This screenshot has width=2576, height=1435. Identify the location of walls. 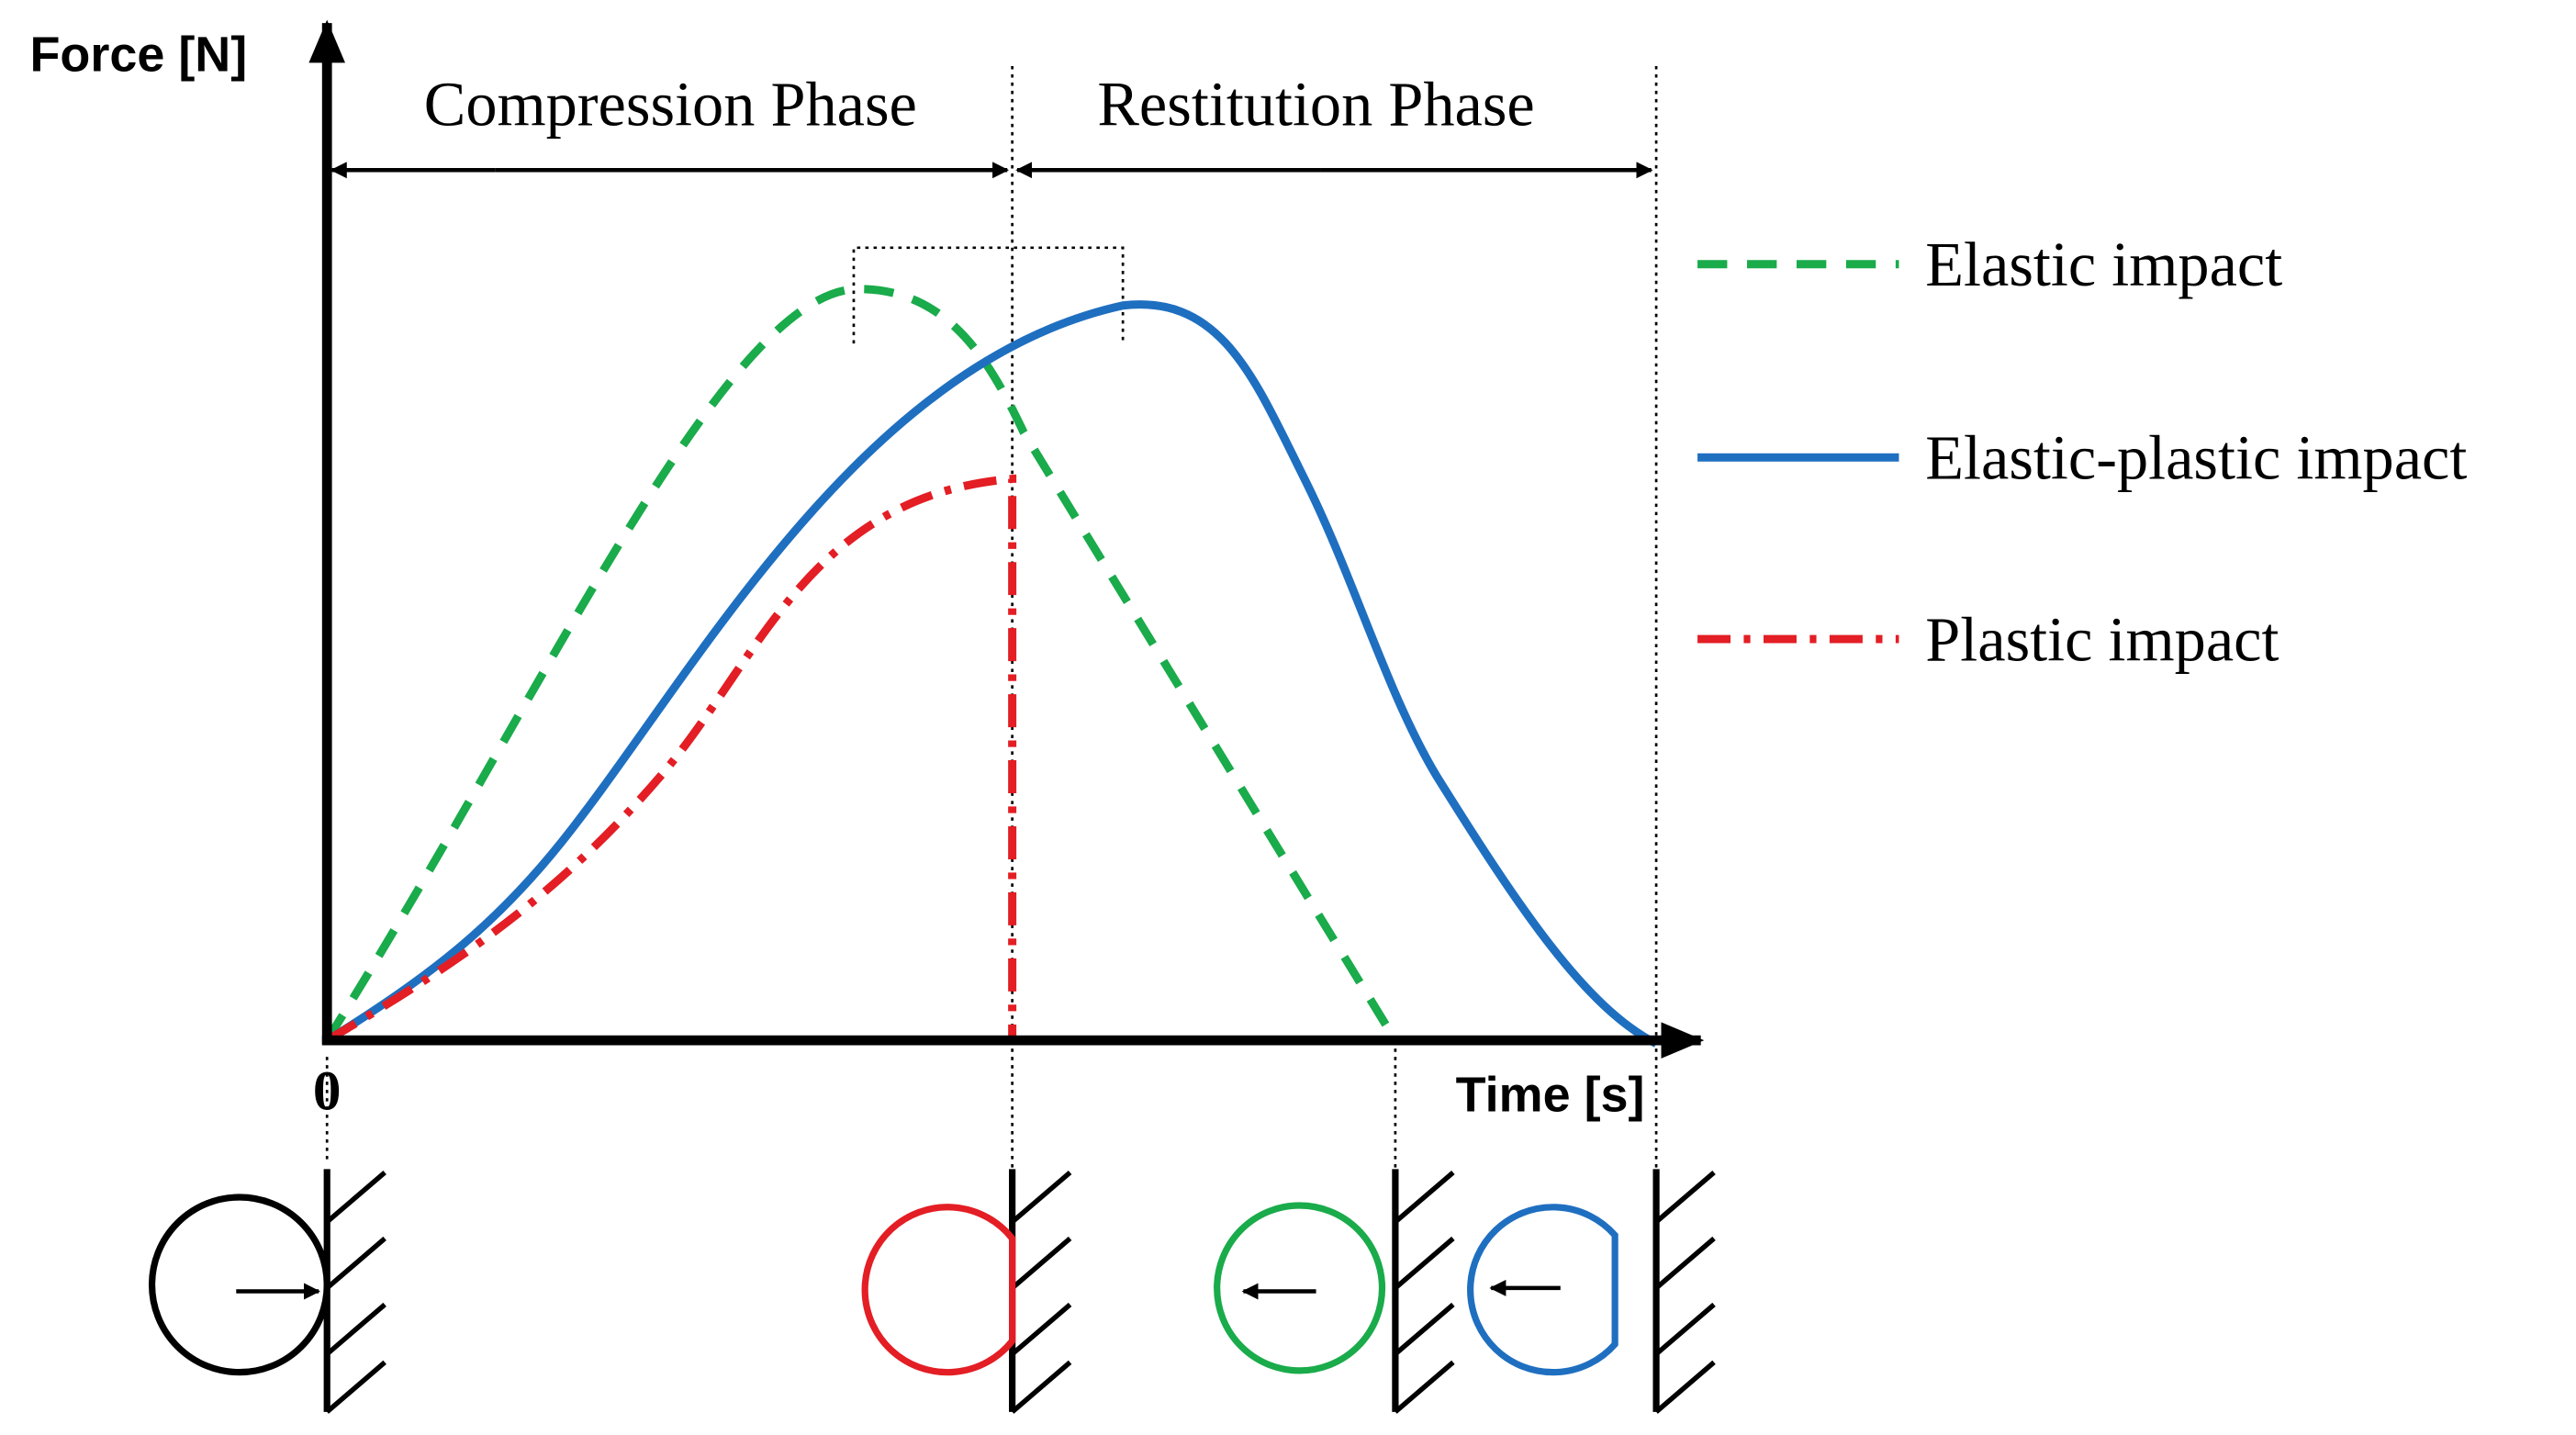
(1018, 1290).